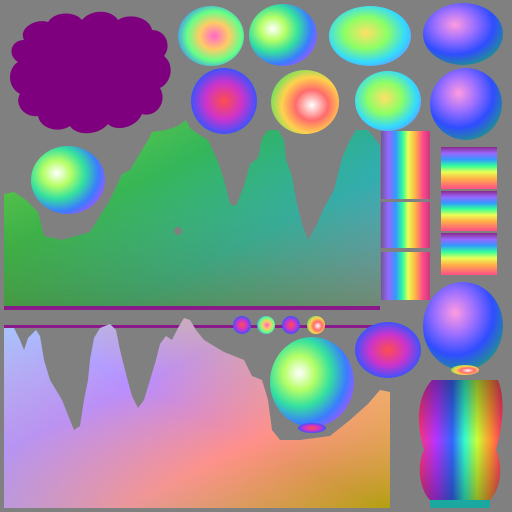  I want to click on cloud-blob-island, so click(90, 72).